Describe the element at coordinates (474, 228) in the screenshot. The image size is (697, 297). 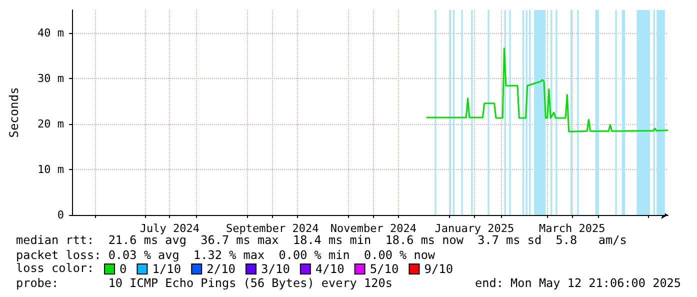
I see `x-tick-label: January 2025` at that location.